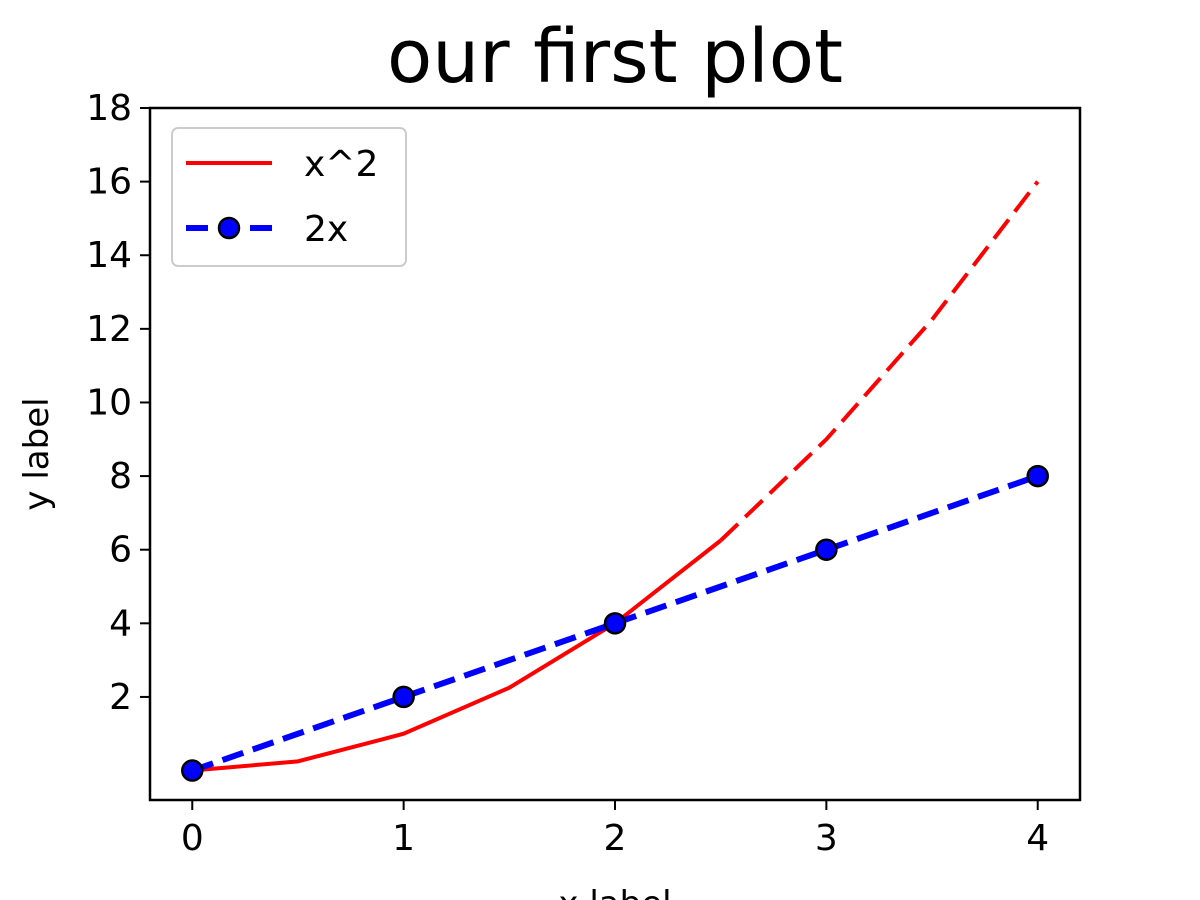  What do you see at coordinates (326, 229) in the screenshot?
I see `legend-label-2x: 2x` at bounding box center [326, 229].